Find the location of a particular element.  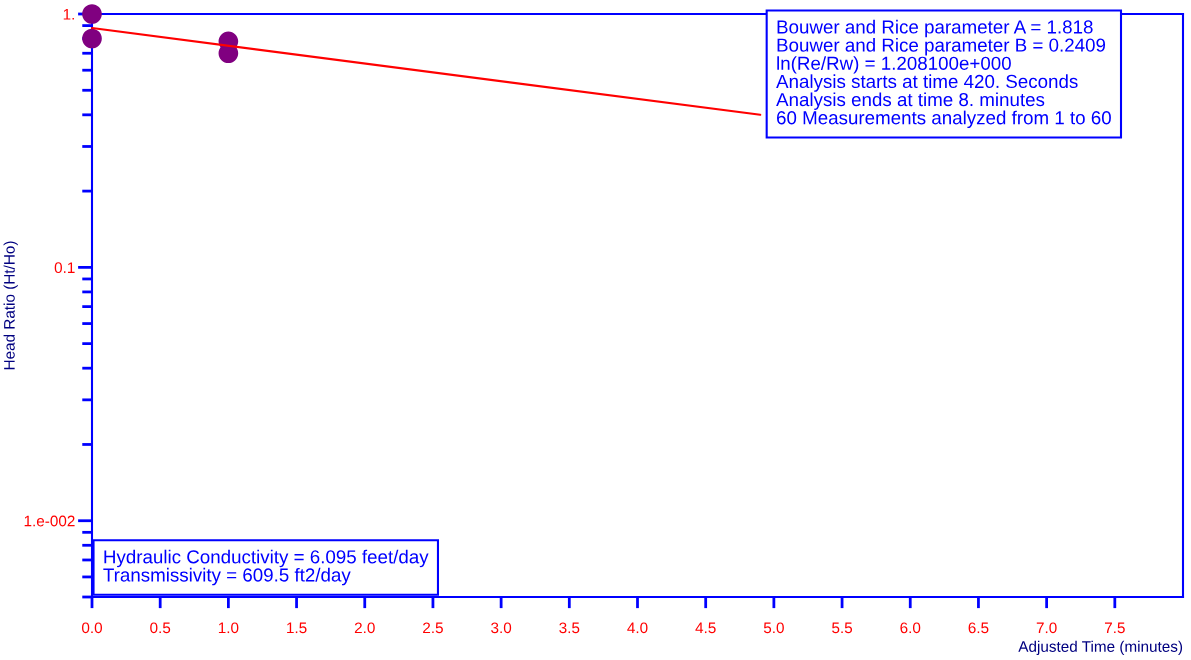

y-tick-label: 0.1 is located at coordinates (64, 268).